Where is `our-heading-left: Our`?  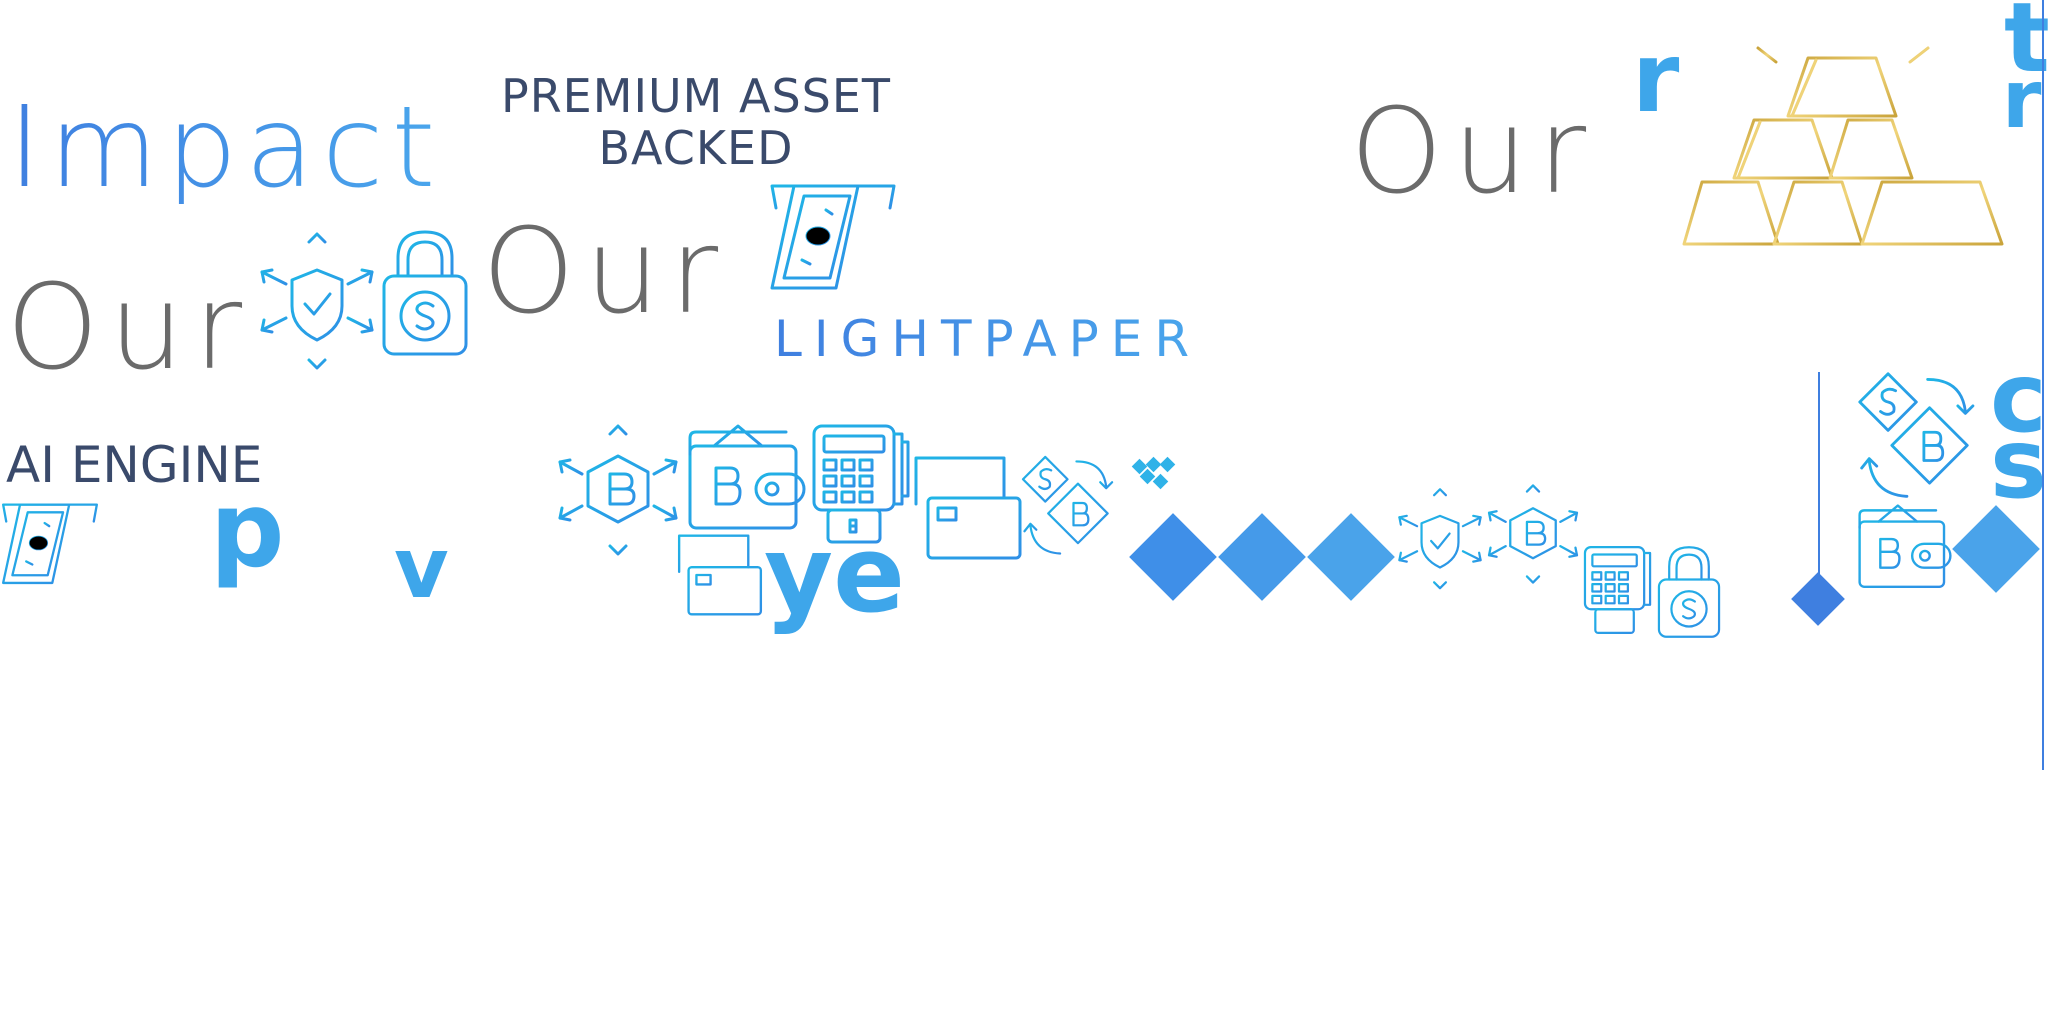 our-heading-left: Our is located at coordinates (129, 327).